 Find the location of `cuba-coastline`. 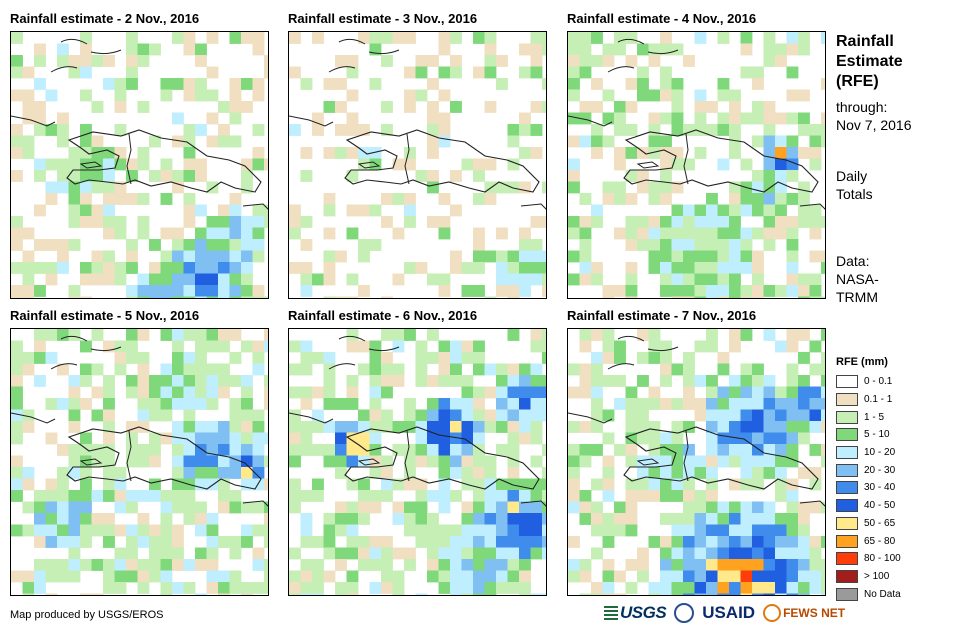

cuba-coastline is located at coordinates (311, 418).